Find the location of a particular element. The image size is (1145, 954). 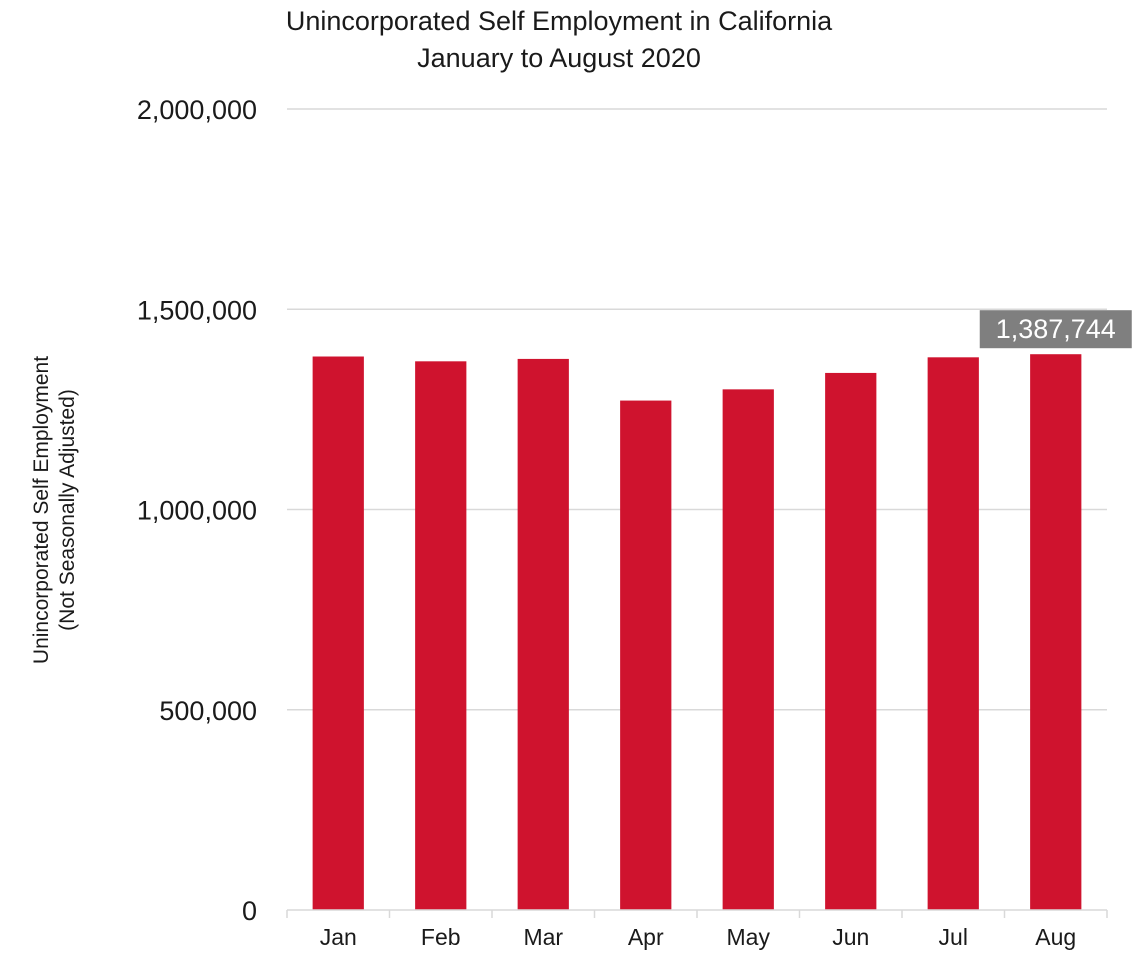

x-tick-labels: Jan Feb Mar Apr May Jun Jul Aug is located at coordinates (698, 937).